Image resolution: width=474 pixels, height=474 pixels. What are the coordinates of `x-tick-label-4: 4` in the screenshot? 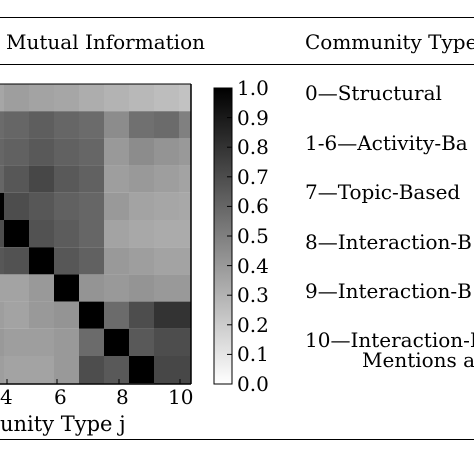 It's located at (6, 397).